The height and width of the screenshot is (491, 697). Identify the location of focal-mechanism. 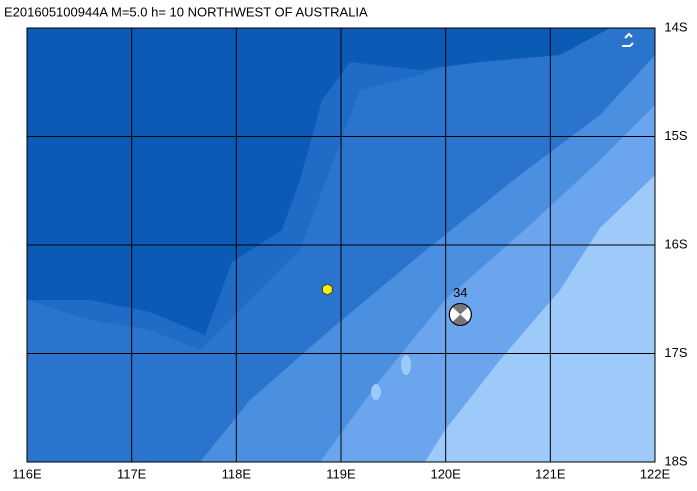
(460, 314).